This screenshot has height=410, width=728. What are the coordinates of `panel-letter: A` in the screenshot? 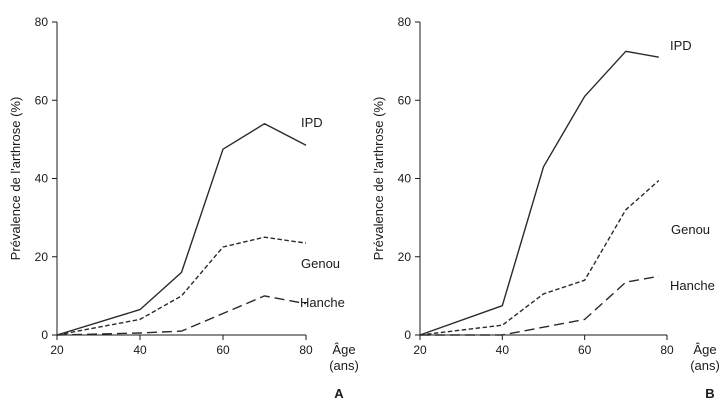 It's located at (339, 393).